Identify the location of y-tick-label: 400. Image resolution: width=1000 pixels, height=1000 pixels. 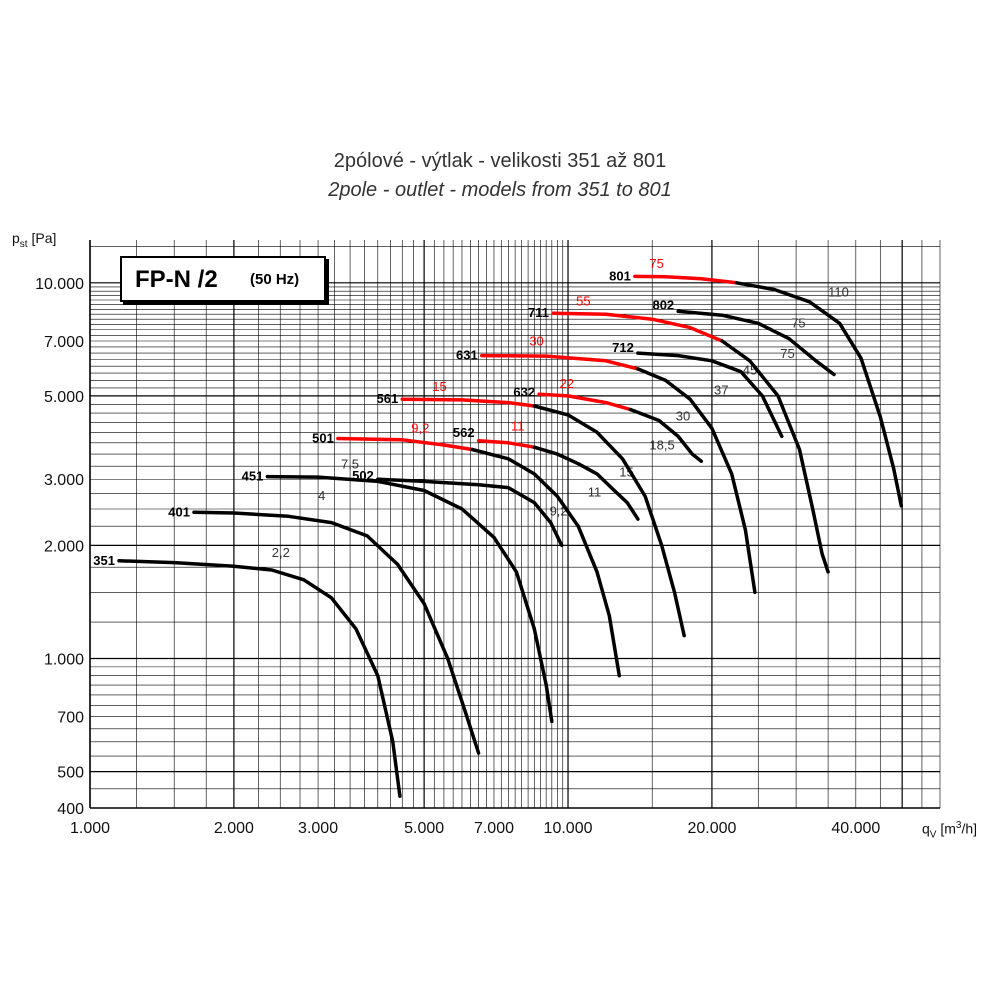
(70, 809).